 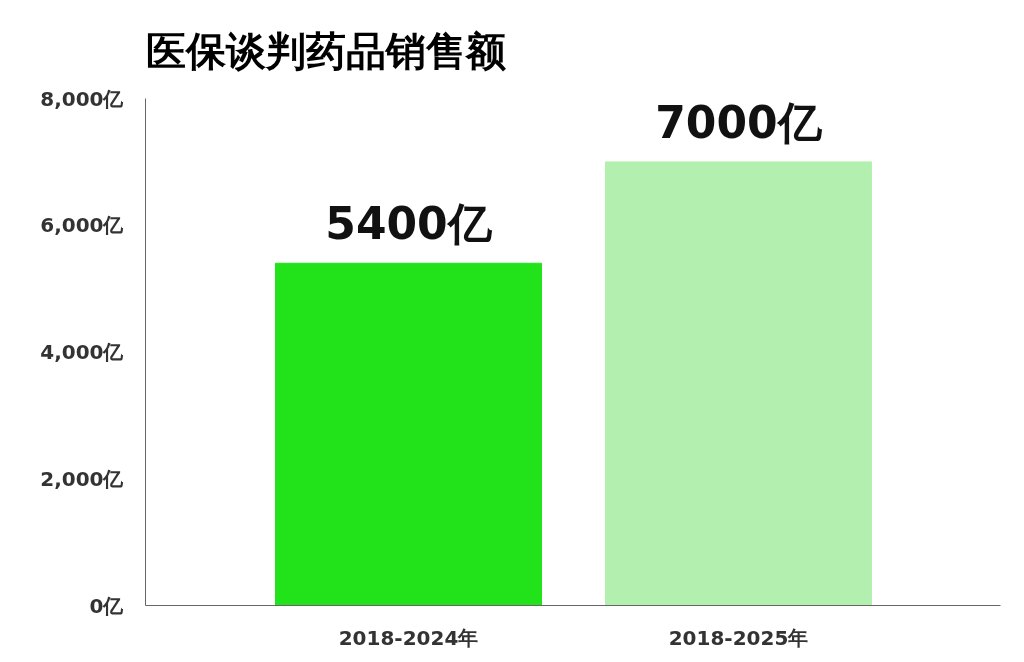 I want to click on data-label: 7000亿, so click(x=739, y=122).